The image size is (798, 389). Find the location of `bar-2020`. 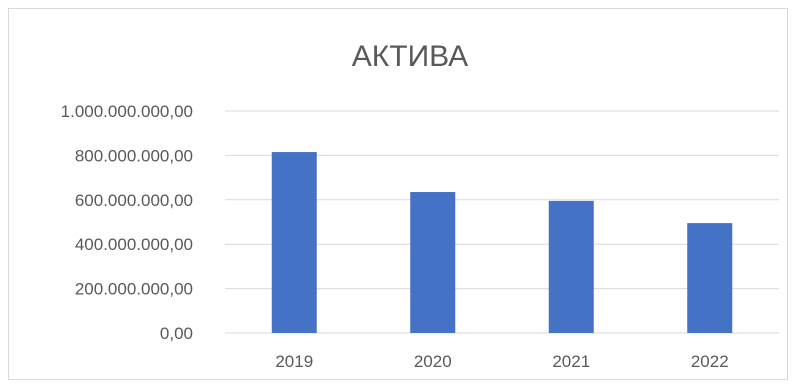

bar-2020 is located at coordinates (433, 262).